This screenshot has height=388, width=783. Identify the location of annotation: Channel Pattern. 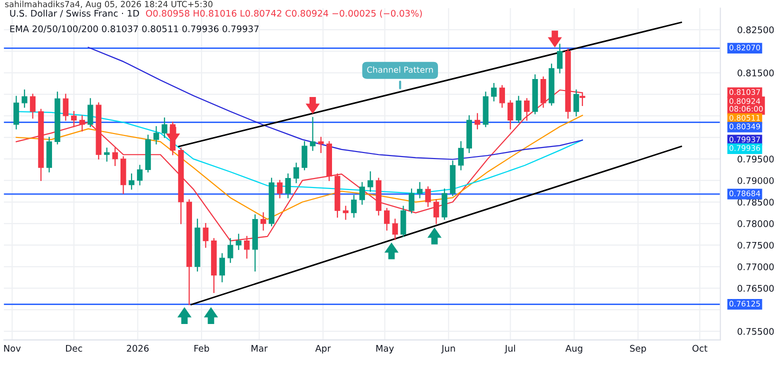
(400, 69).